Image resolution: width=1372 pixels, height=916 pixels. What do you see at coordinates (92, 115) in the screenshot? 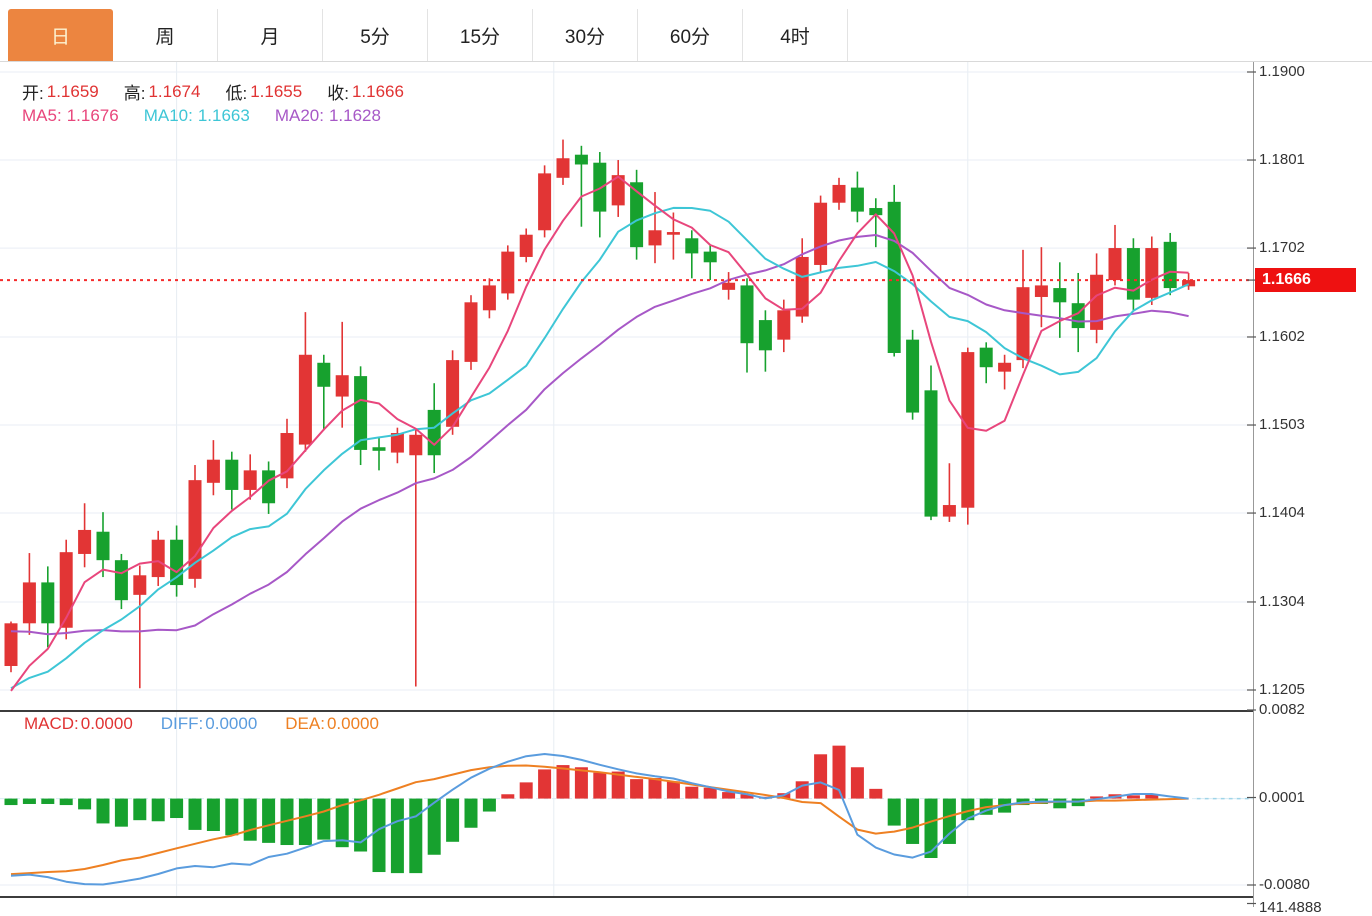
I see `ma5-value: 1.1676` at bounding box center [92, 115].